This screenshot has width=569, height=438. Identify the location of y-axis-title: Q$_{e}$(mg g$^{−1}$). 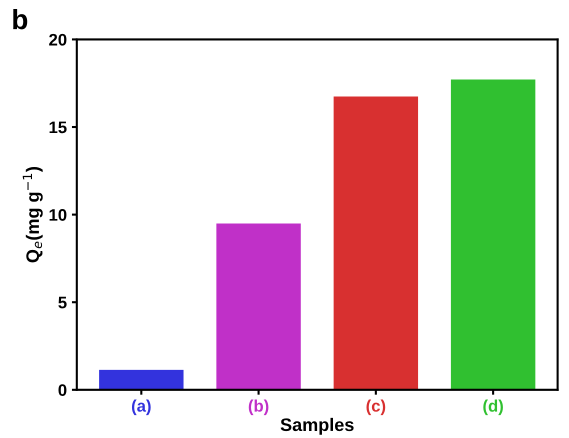
(32, 214).